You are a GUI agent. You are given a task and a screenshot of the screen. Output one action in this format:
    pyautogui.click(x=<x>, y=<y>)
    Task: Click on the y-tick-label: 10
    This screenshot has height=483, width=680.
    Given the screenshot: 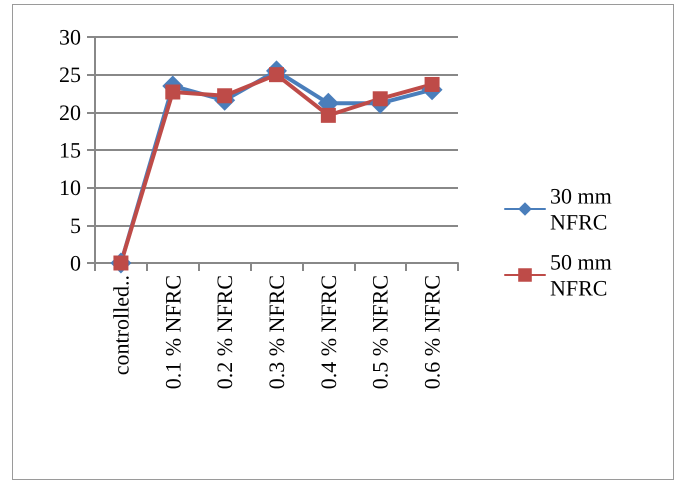 What is the action you would take?
    pyautogui.click(x=70, y=187)
    